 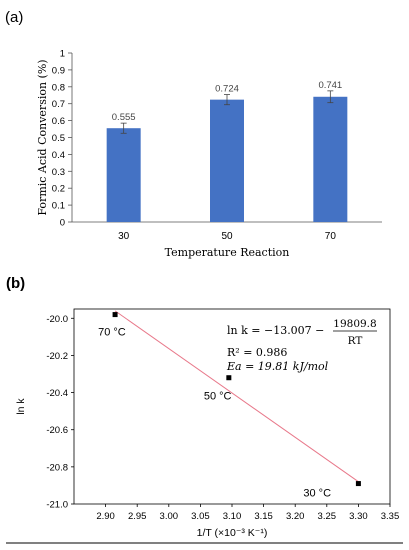 What do you see at coordinates (58, 138) in the screenshot?
I see `y-tick-label: 0.5` at bounding box center [58, 138].